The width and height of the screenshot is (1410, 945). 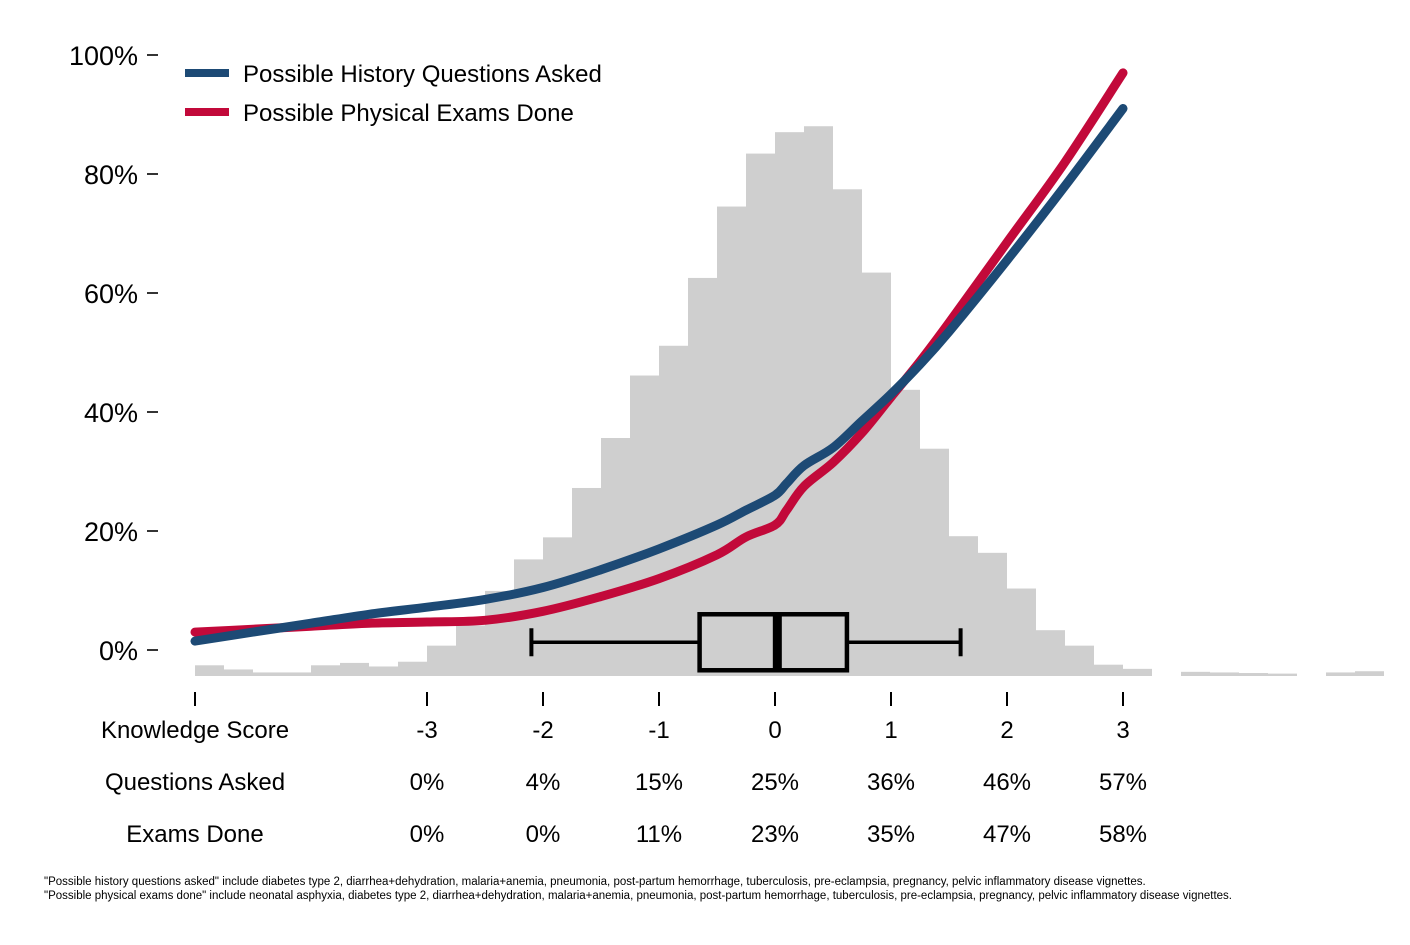 What do you see at coordinates (426, 730) in the screenshot?
I see `row-value-knowledge-score: -3` at bounding box center [426, 730].